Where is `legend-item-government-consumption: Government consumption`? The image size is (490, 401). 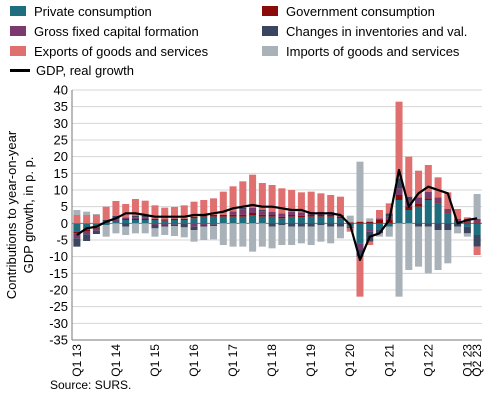
legend-item-government-consumption: Government consumption is located at coordinates (348, 11).